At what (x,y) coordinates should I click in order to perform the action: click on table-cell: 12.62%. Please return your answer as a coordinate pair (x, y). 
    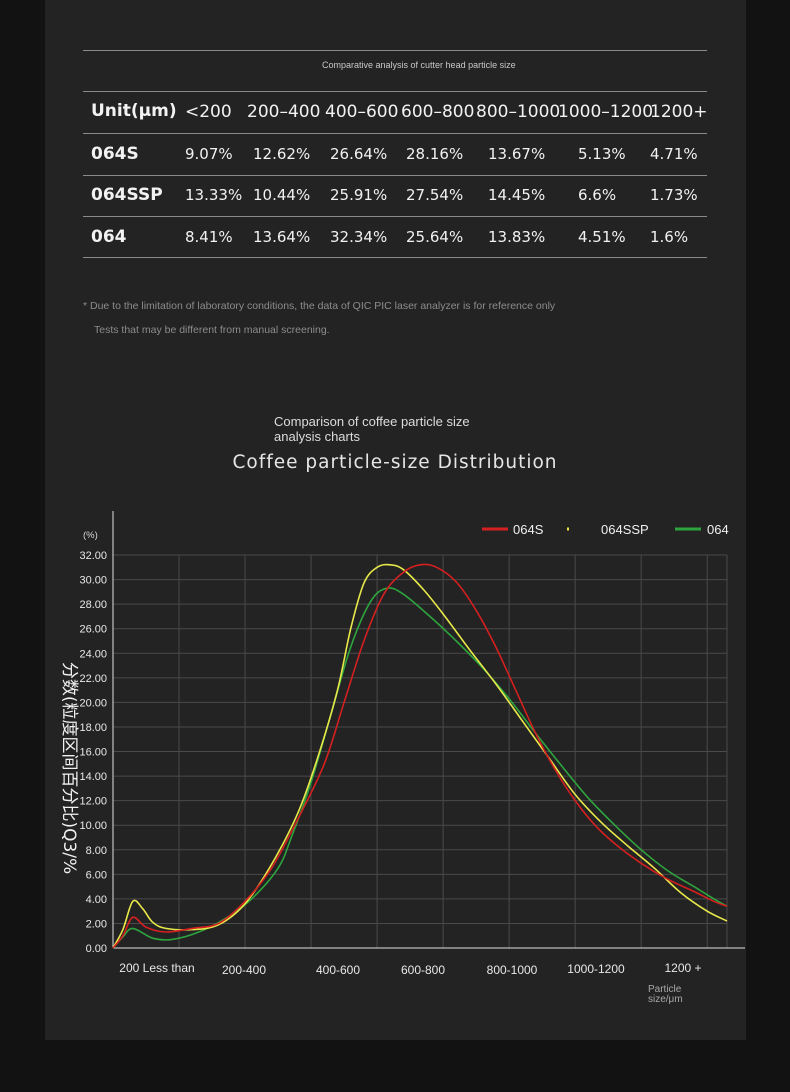
    Looking at the image, I should click on (282, 154).